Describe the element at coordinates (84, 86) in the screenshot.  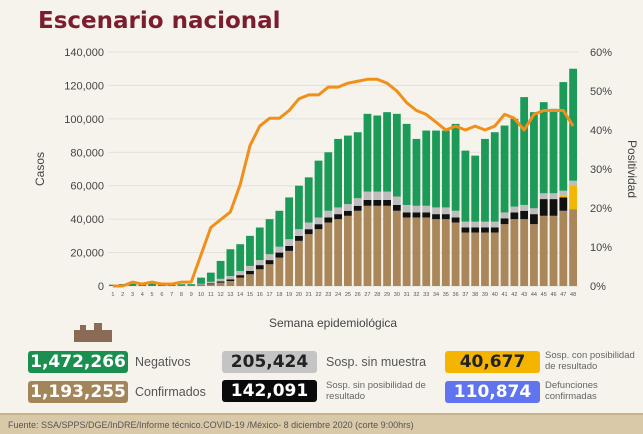
I see `y-tick-label: 120,000` at that location.